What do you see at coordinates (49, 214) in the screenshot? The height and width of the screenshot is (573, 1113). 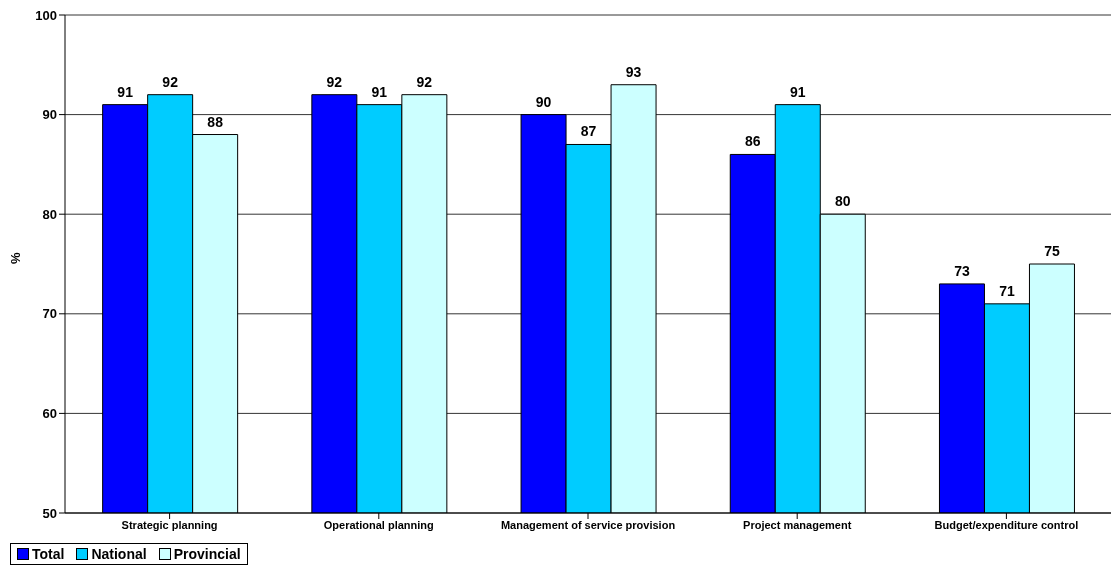 I see `y-tick-label: 80` at bounding box center [49, 214].